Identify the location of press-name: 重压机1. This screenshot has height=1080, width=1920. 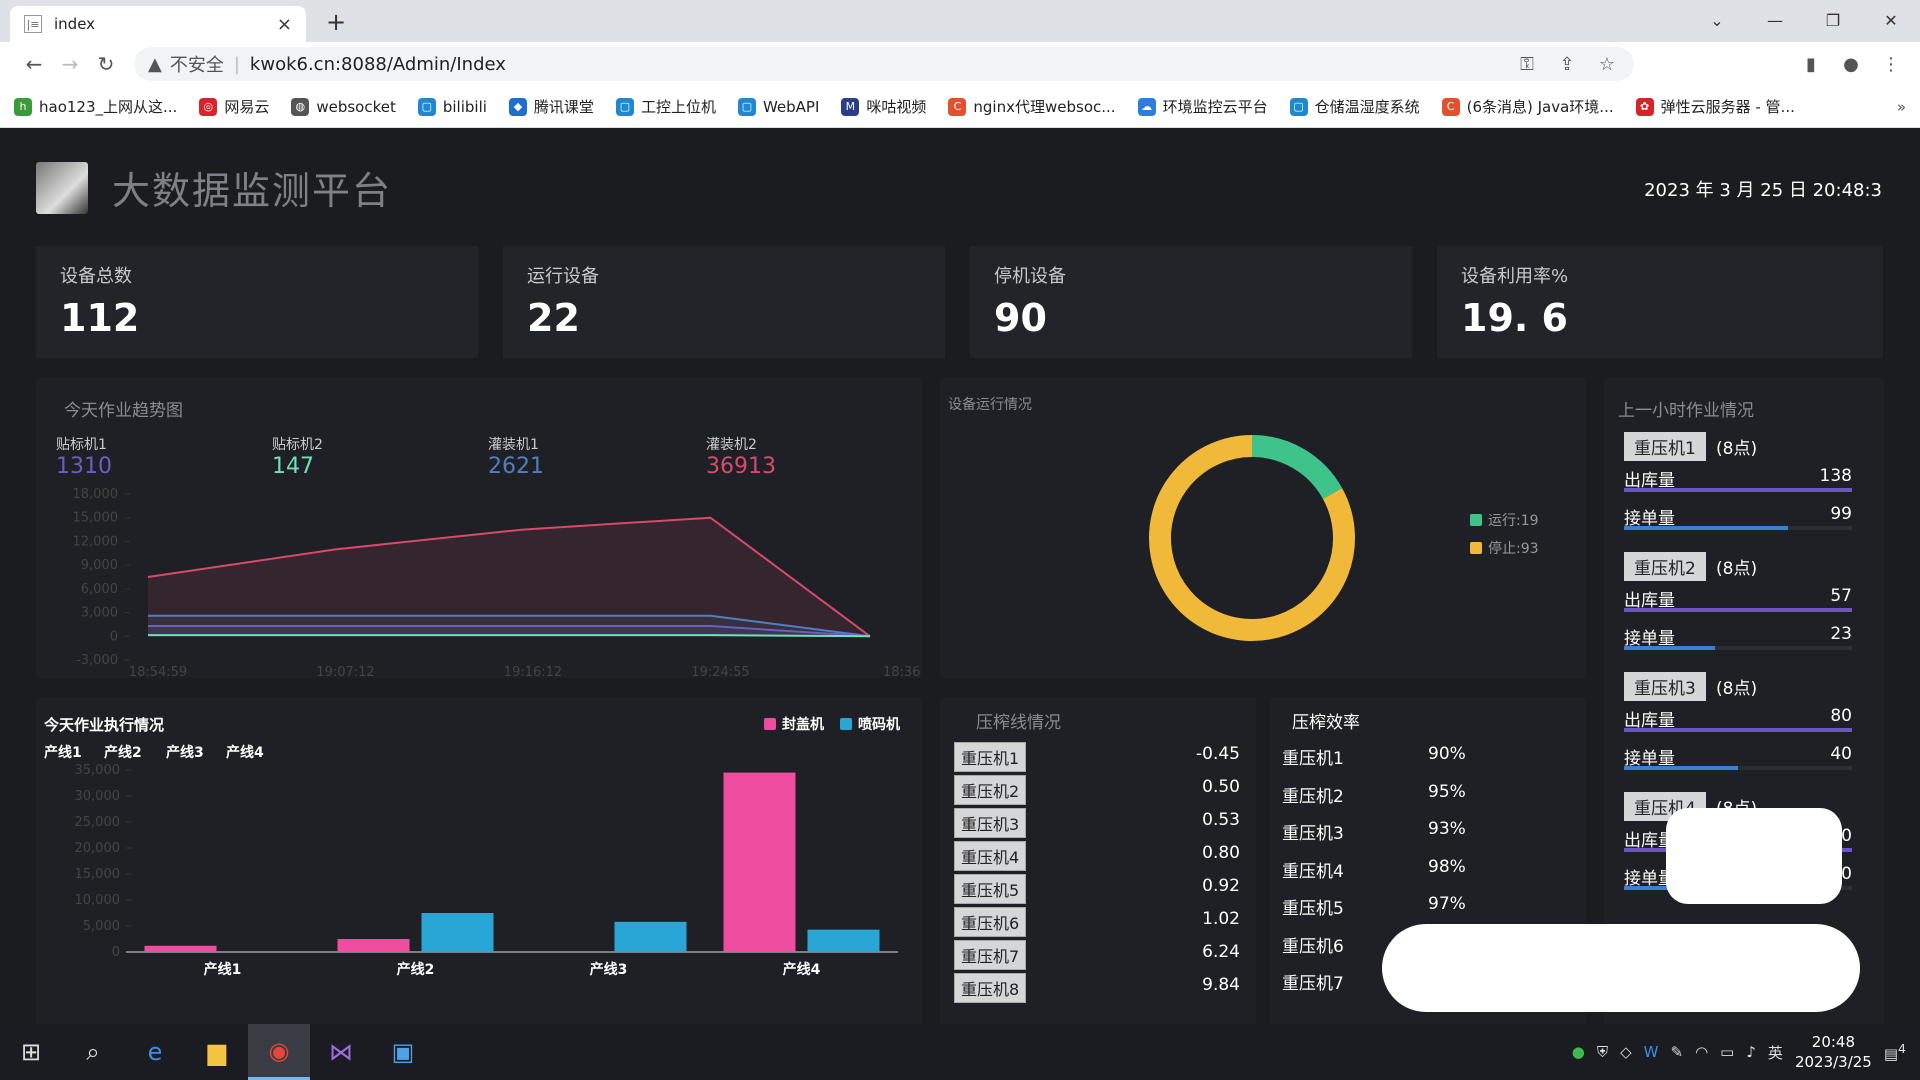
(990, 757).